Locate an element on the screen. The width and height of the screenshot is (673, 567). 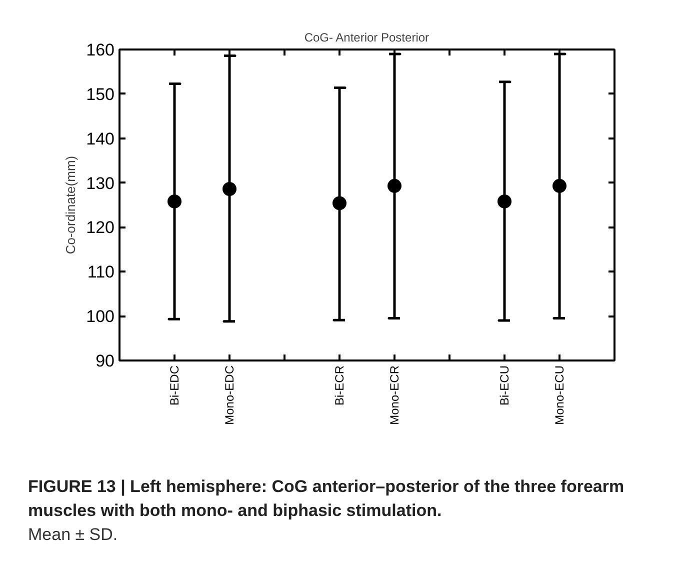
x-tick-label: Bi-ECU is located at coordinates (505, 385).